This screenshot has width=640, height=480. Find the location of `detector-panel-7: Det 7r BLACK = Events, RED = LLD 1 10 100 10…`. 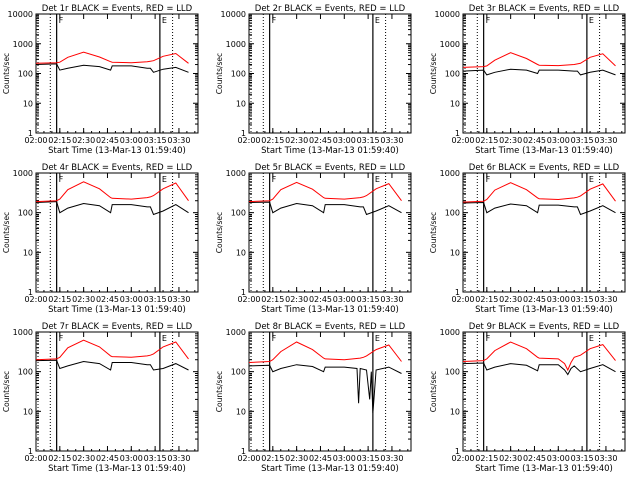

detector-panel-7: Det 7r BLACK = Events, RED = LLD 1 10 100 10… is located at coordinates (100, 398).